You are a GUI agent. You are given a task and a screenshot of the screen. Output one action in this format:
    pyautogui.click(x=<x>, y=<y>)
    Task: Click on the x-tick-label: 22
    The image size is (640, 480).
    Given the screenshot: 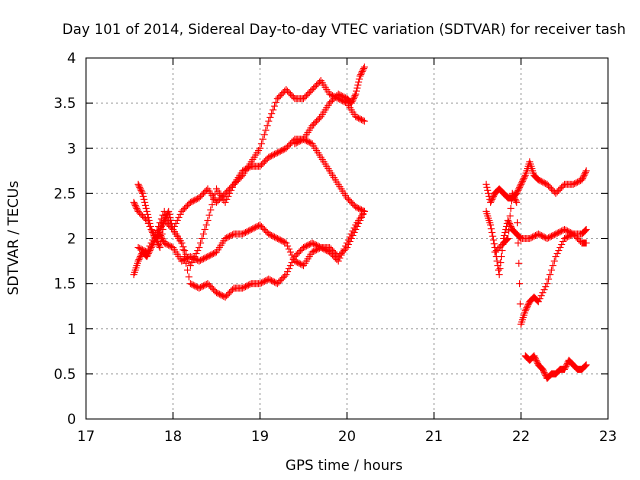 What is the action you would take?
    pyautogui.click(x=521, y=437)
    